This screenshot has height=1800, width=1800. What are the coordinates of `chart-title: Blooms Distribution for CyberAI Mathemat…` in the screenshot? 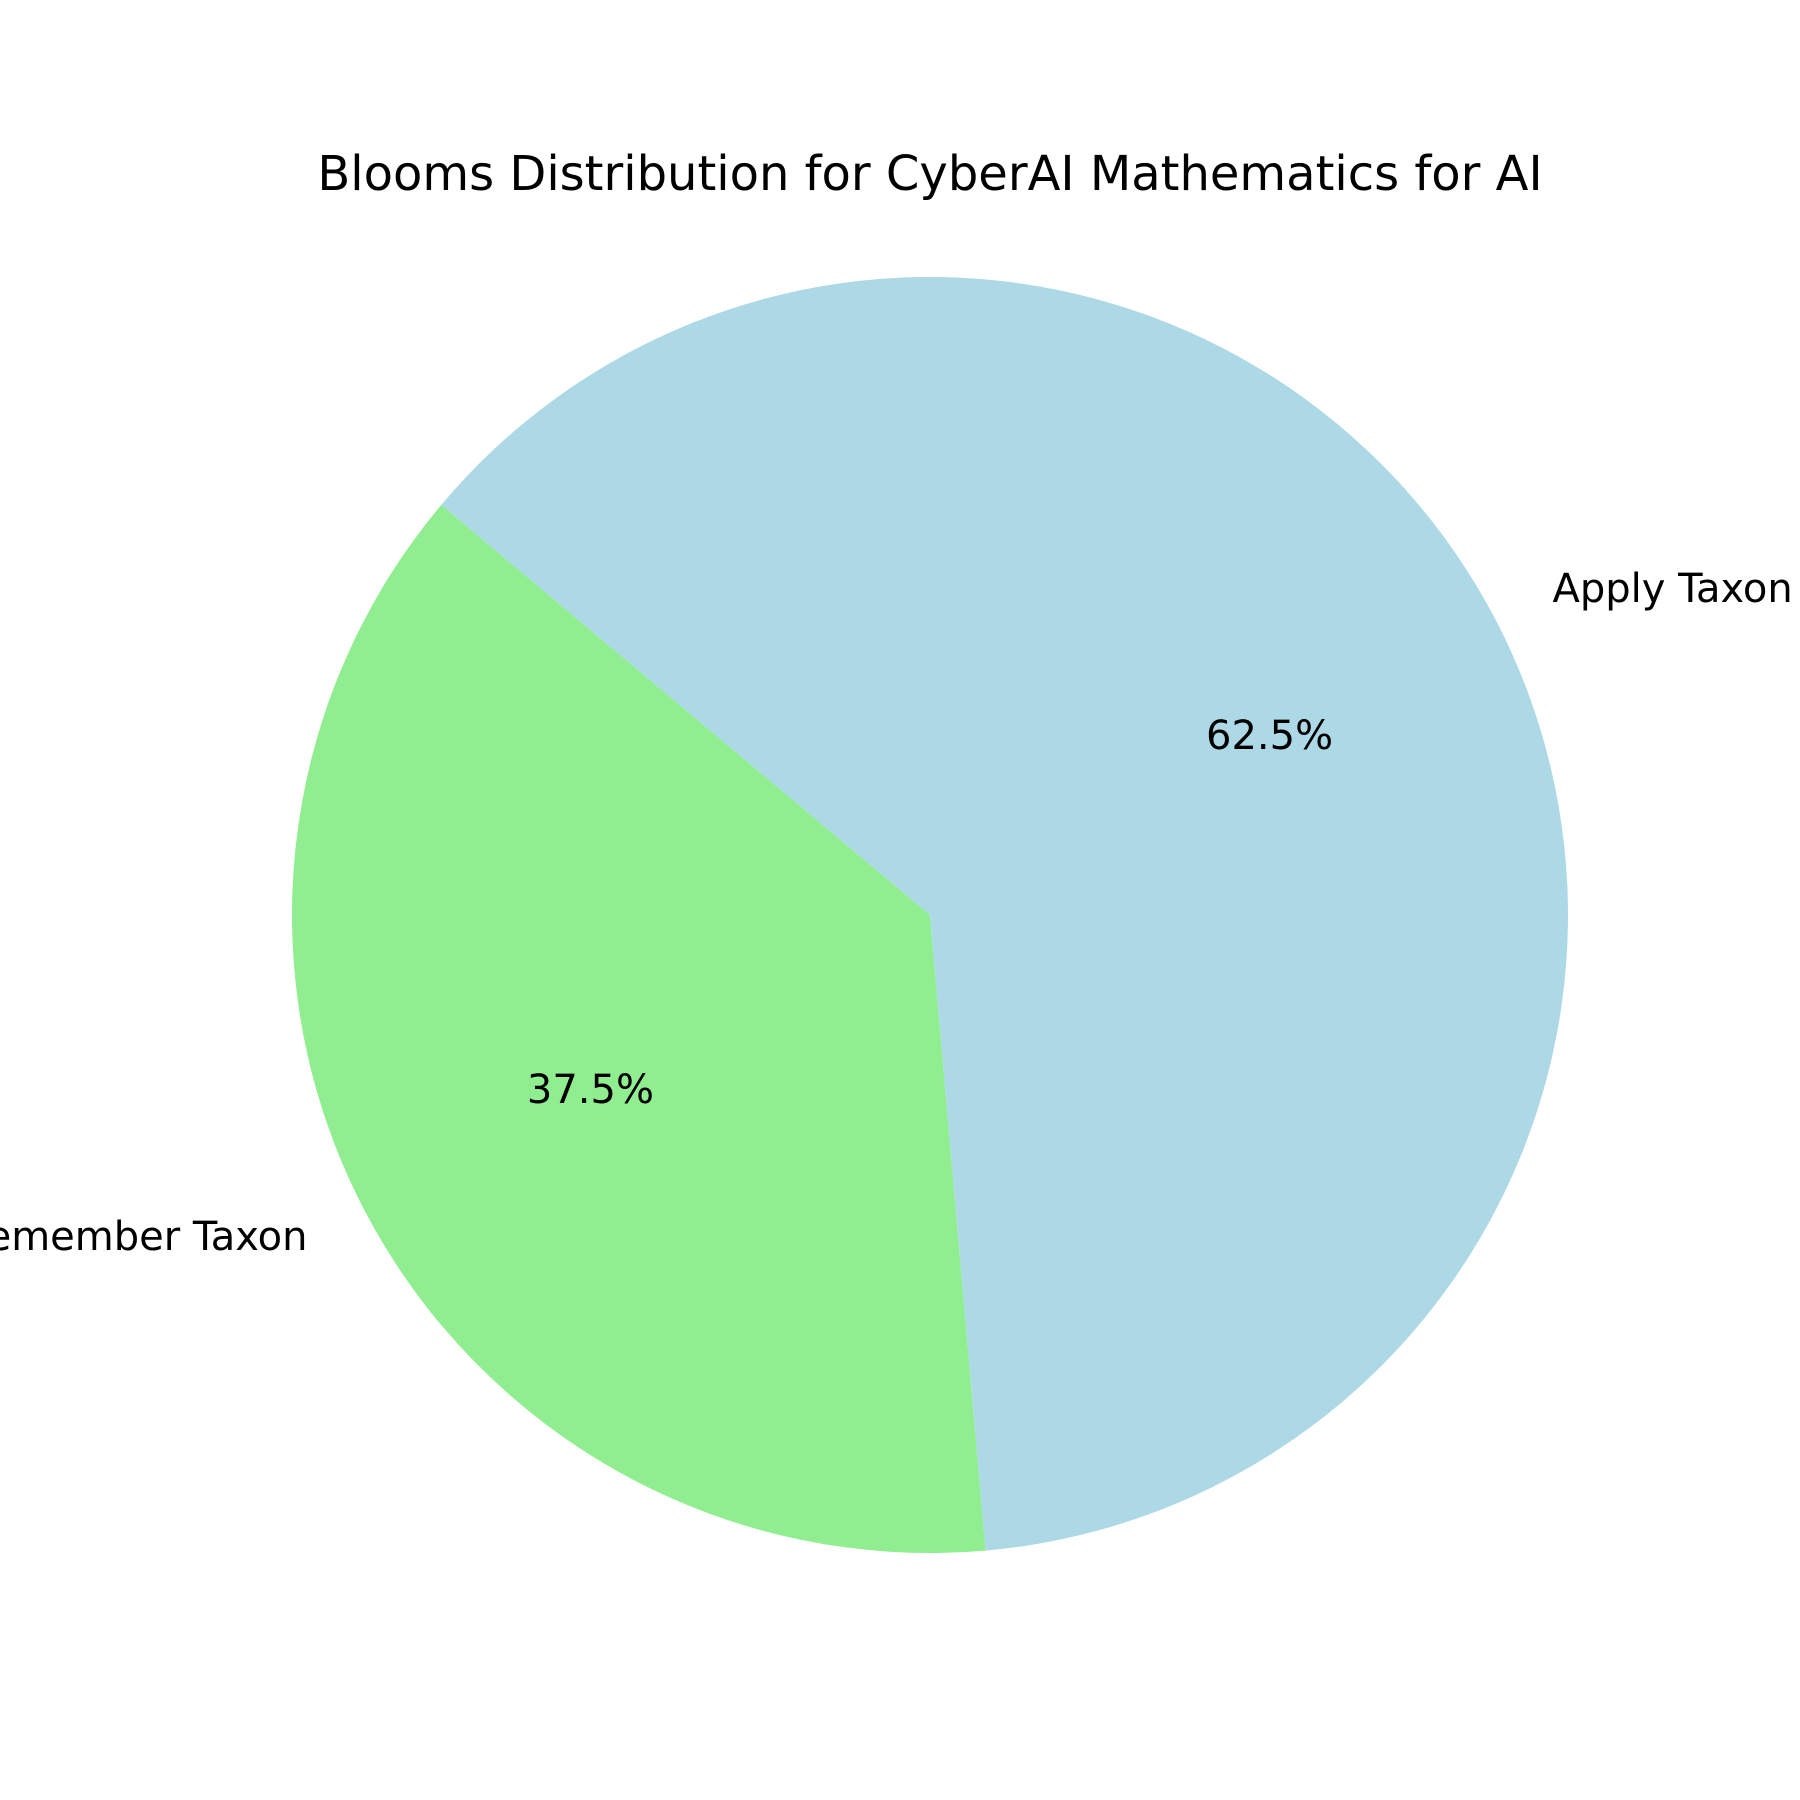 It's located at (929, 174).